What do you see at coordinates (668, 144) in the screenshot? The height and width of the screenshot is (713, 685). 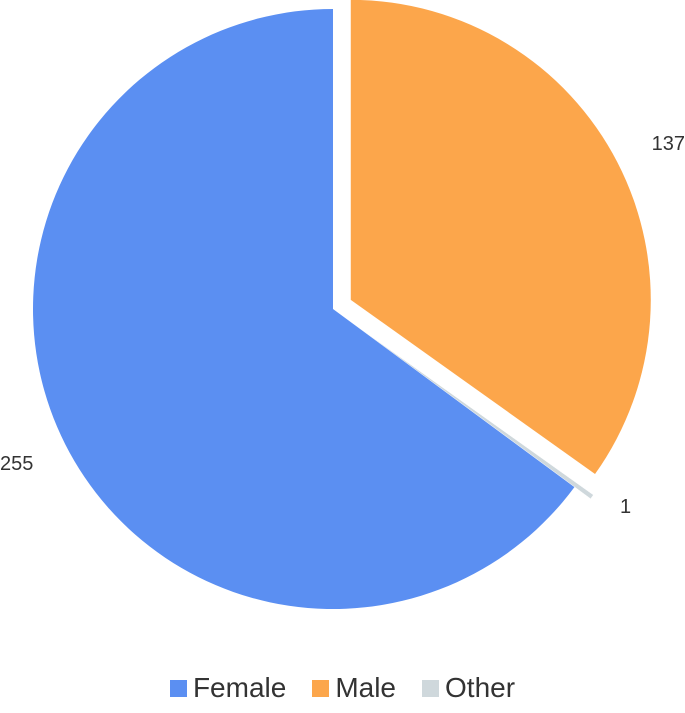 I see `data-label-male: 137` at bounding box center [668, 144].